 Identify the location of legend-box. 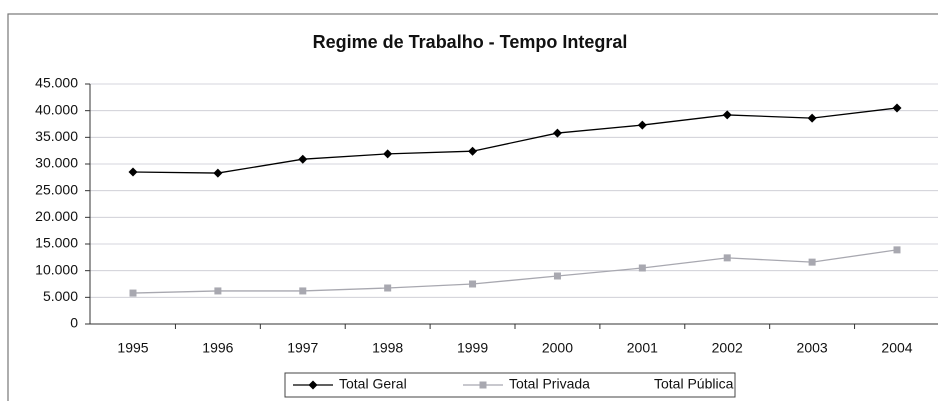
(510, 385).